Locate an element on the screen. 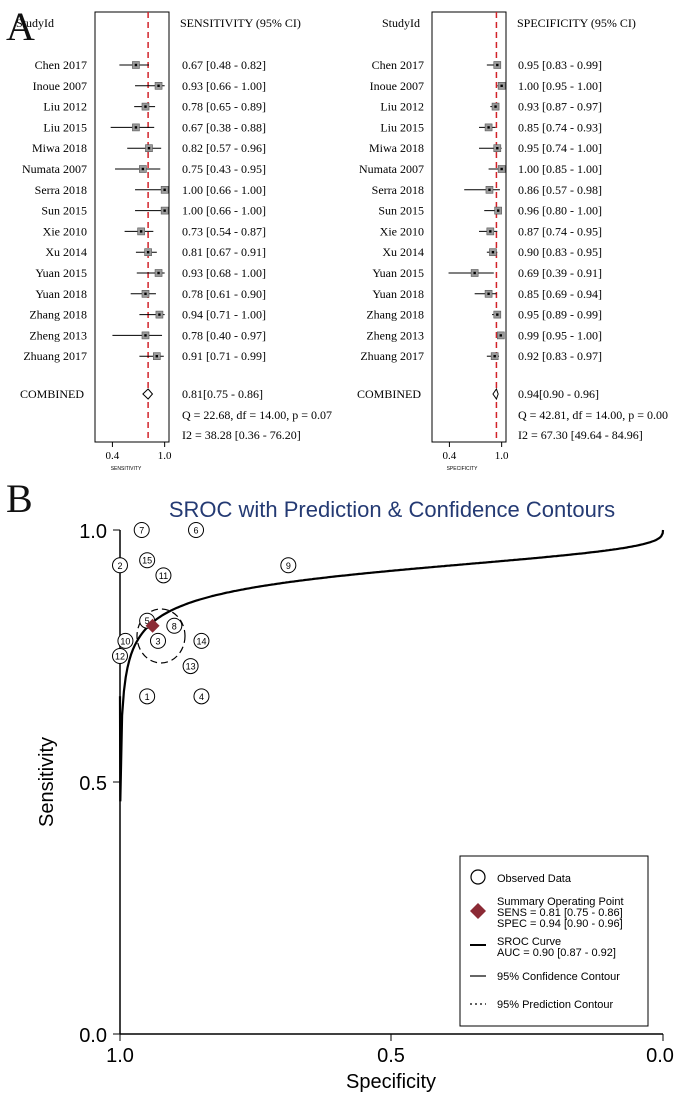  observed-point-label: 13 is located at coordinates (191, 667).